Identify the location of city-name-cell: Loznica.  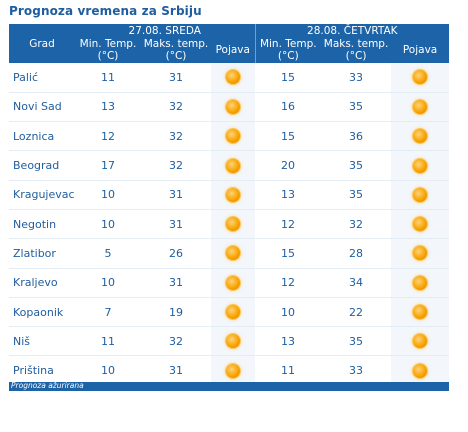
(42, 136).